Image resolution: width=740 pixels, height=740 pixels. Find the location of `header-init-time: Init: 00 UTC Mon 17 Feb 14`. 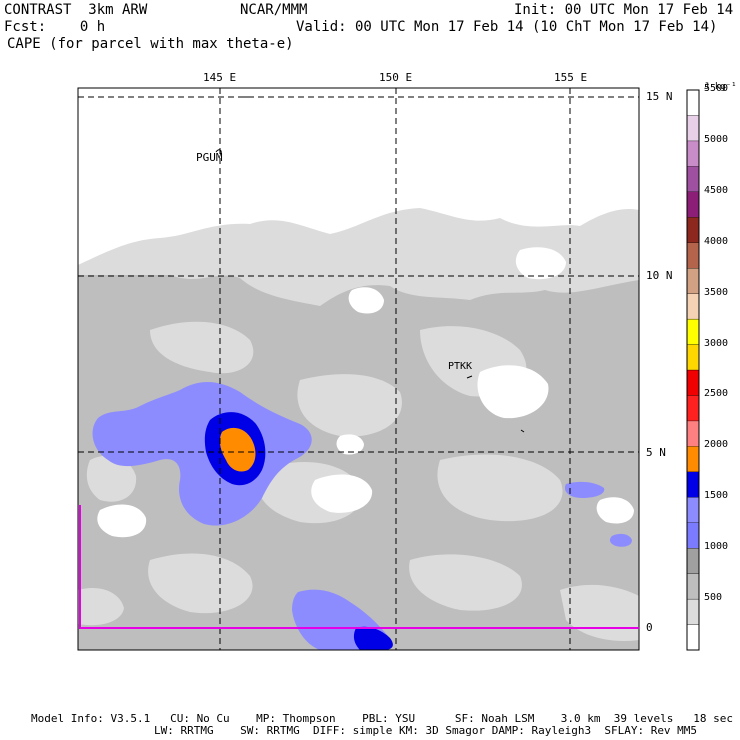

header-init-time: Init: 00 UTC Mon 17 Feb 14 is located at coordinates (624, 10).